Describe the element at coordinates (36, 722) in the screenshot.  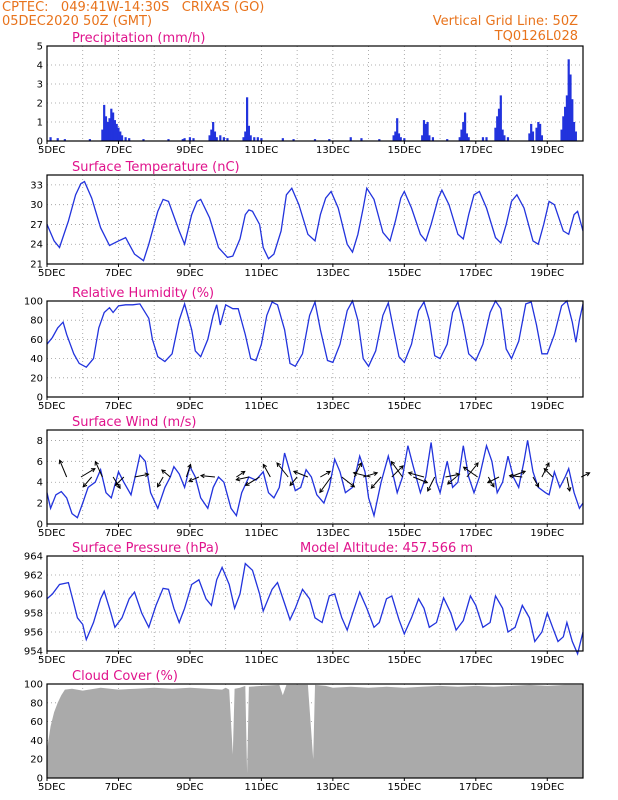
I see `y-tick-label: 60` at that location.